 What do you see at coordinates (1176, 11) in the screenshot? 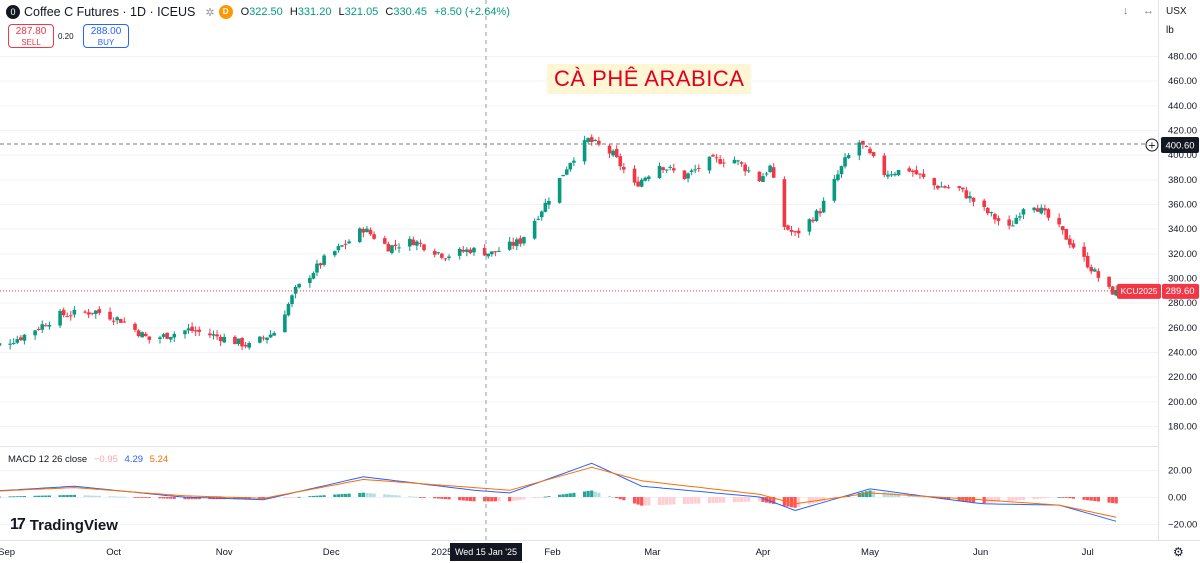
I see `currency-label: USX` at bounding box center [1176, 11].